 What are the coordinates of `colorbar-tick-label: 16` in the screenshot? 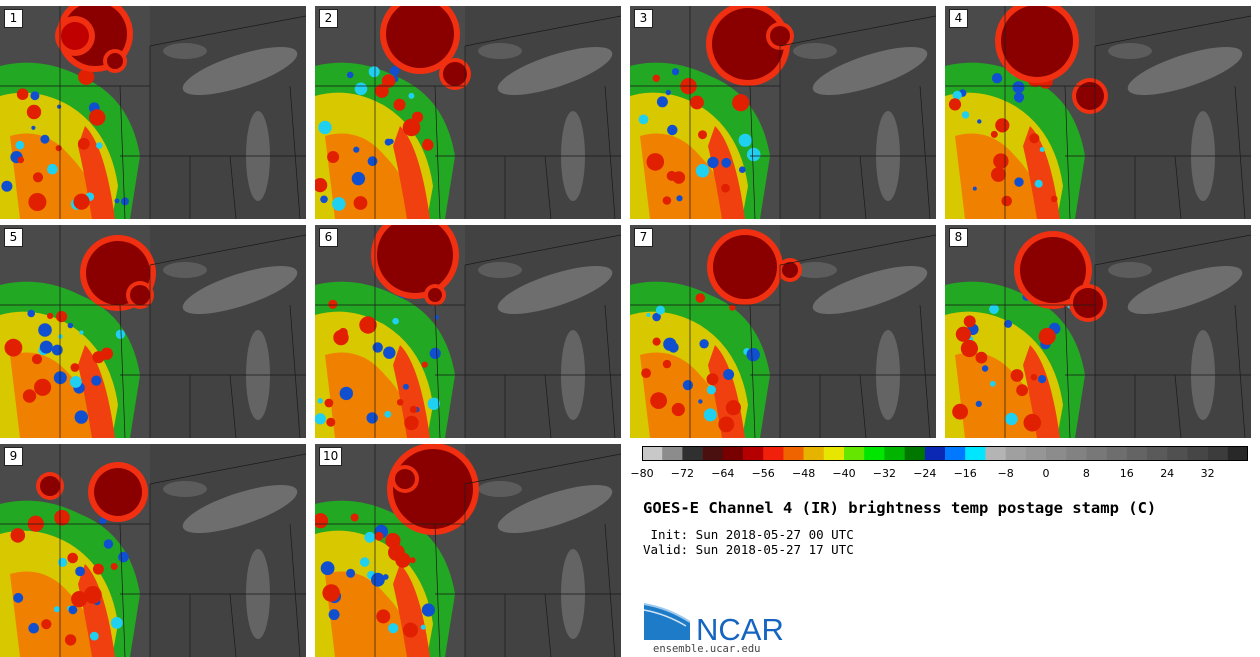 It's located at (1126, 473).